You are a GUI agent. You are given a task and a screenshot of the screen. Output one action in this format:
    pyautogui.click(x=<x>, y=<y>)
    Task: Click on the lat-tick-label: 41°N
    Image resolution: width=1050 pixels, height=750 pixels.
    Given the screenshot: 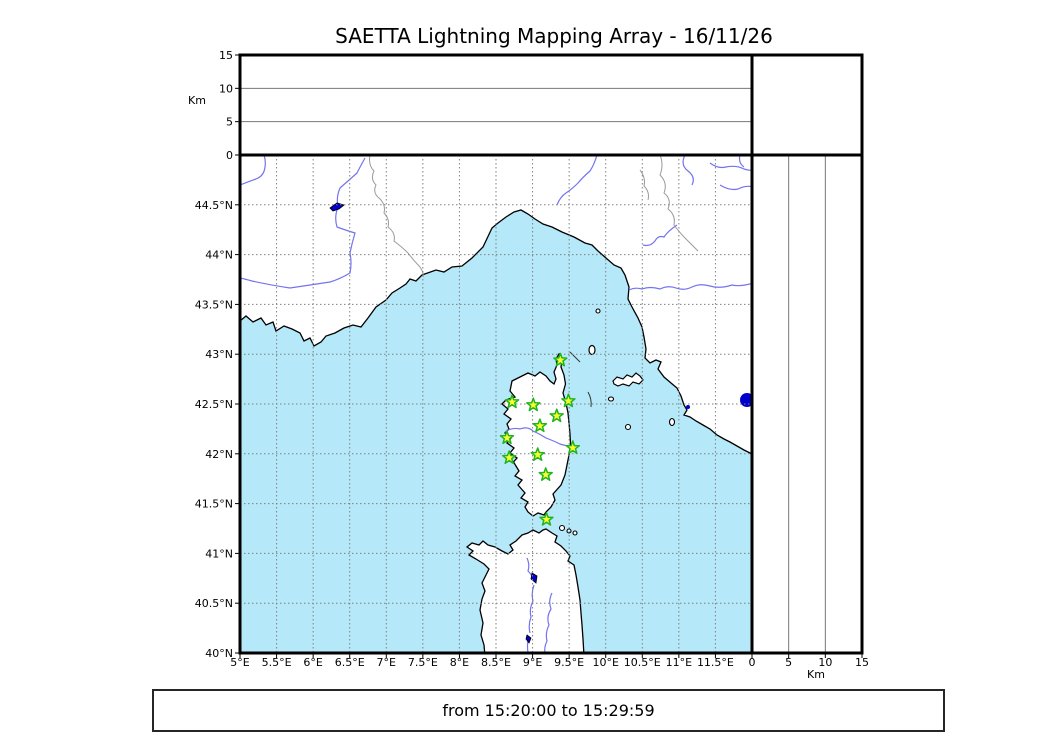 What is the action you would take?
    pyautogui.click(x=219, y=553)
    